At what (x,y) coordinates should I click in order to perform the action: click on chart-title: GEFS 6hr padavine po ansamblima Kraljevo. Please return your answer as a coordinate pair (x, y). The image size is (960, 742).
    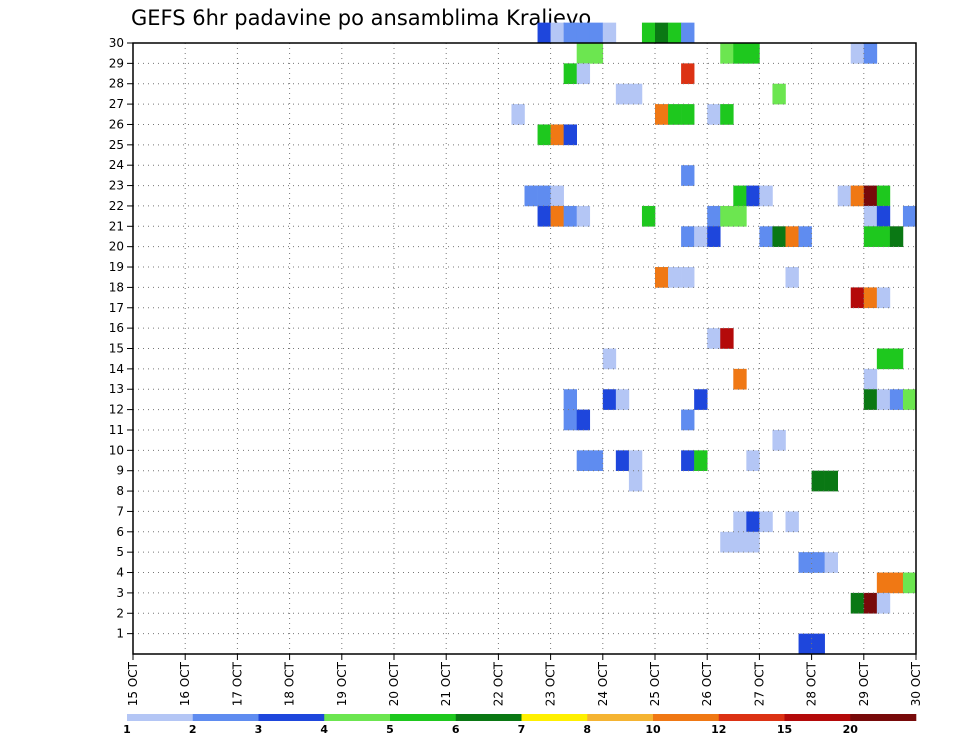
    Looking at the image, I should click on (361, 18).